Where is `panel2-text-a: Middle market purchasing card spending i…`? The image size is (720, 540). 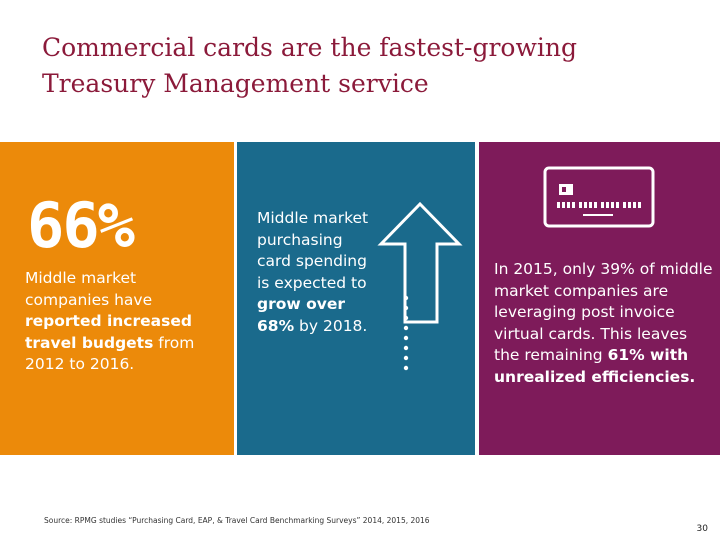 panel2-text-a: Middle market purchasing card spending i… is located at coordinates (313, 250).